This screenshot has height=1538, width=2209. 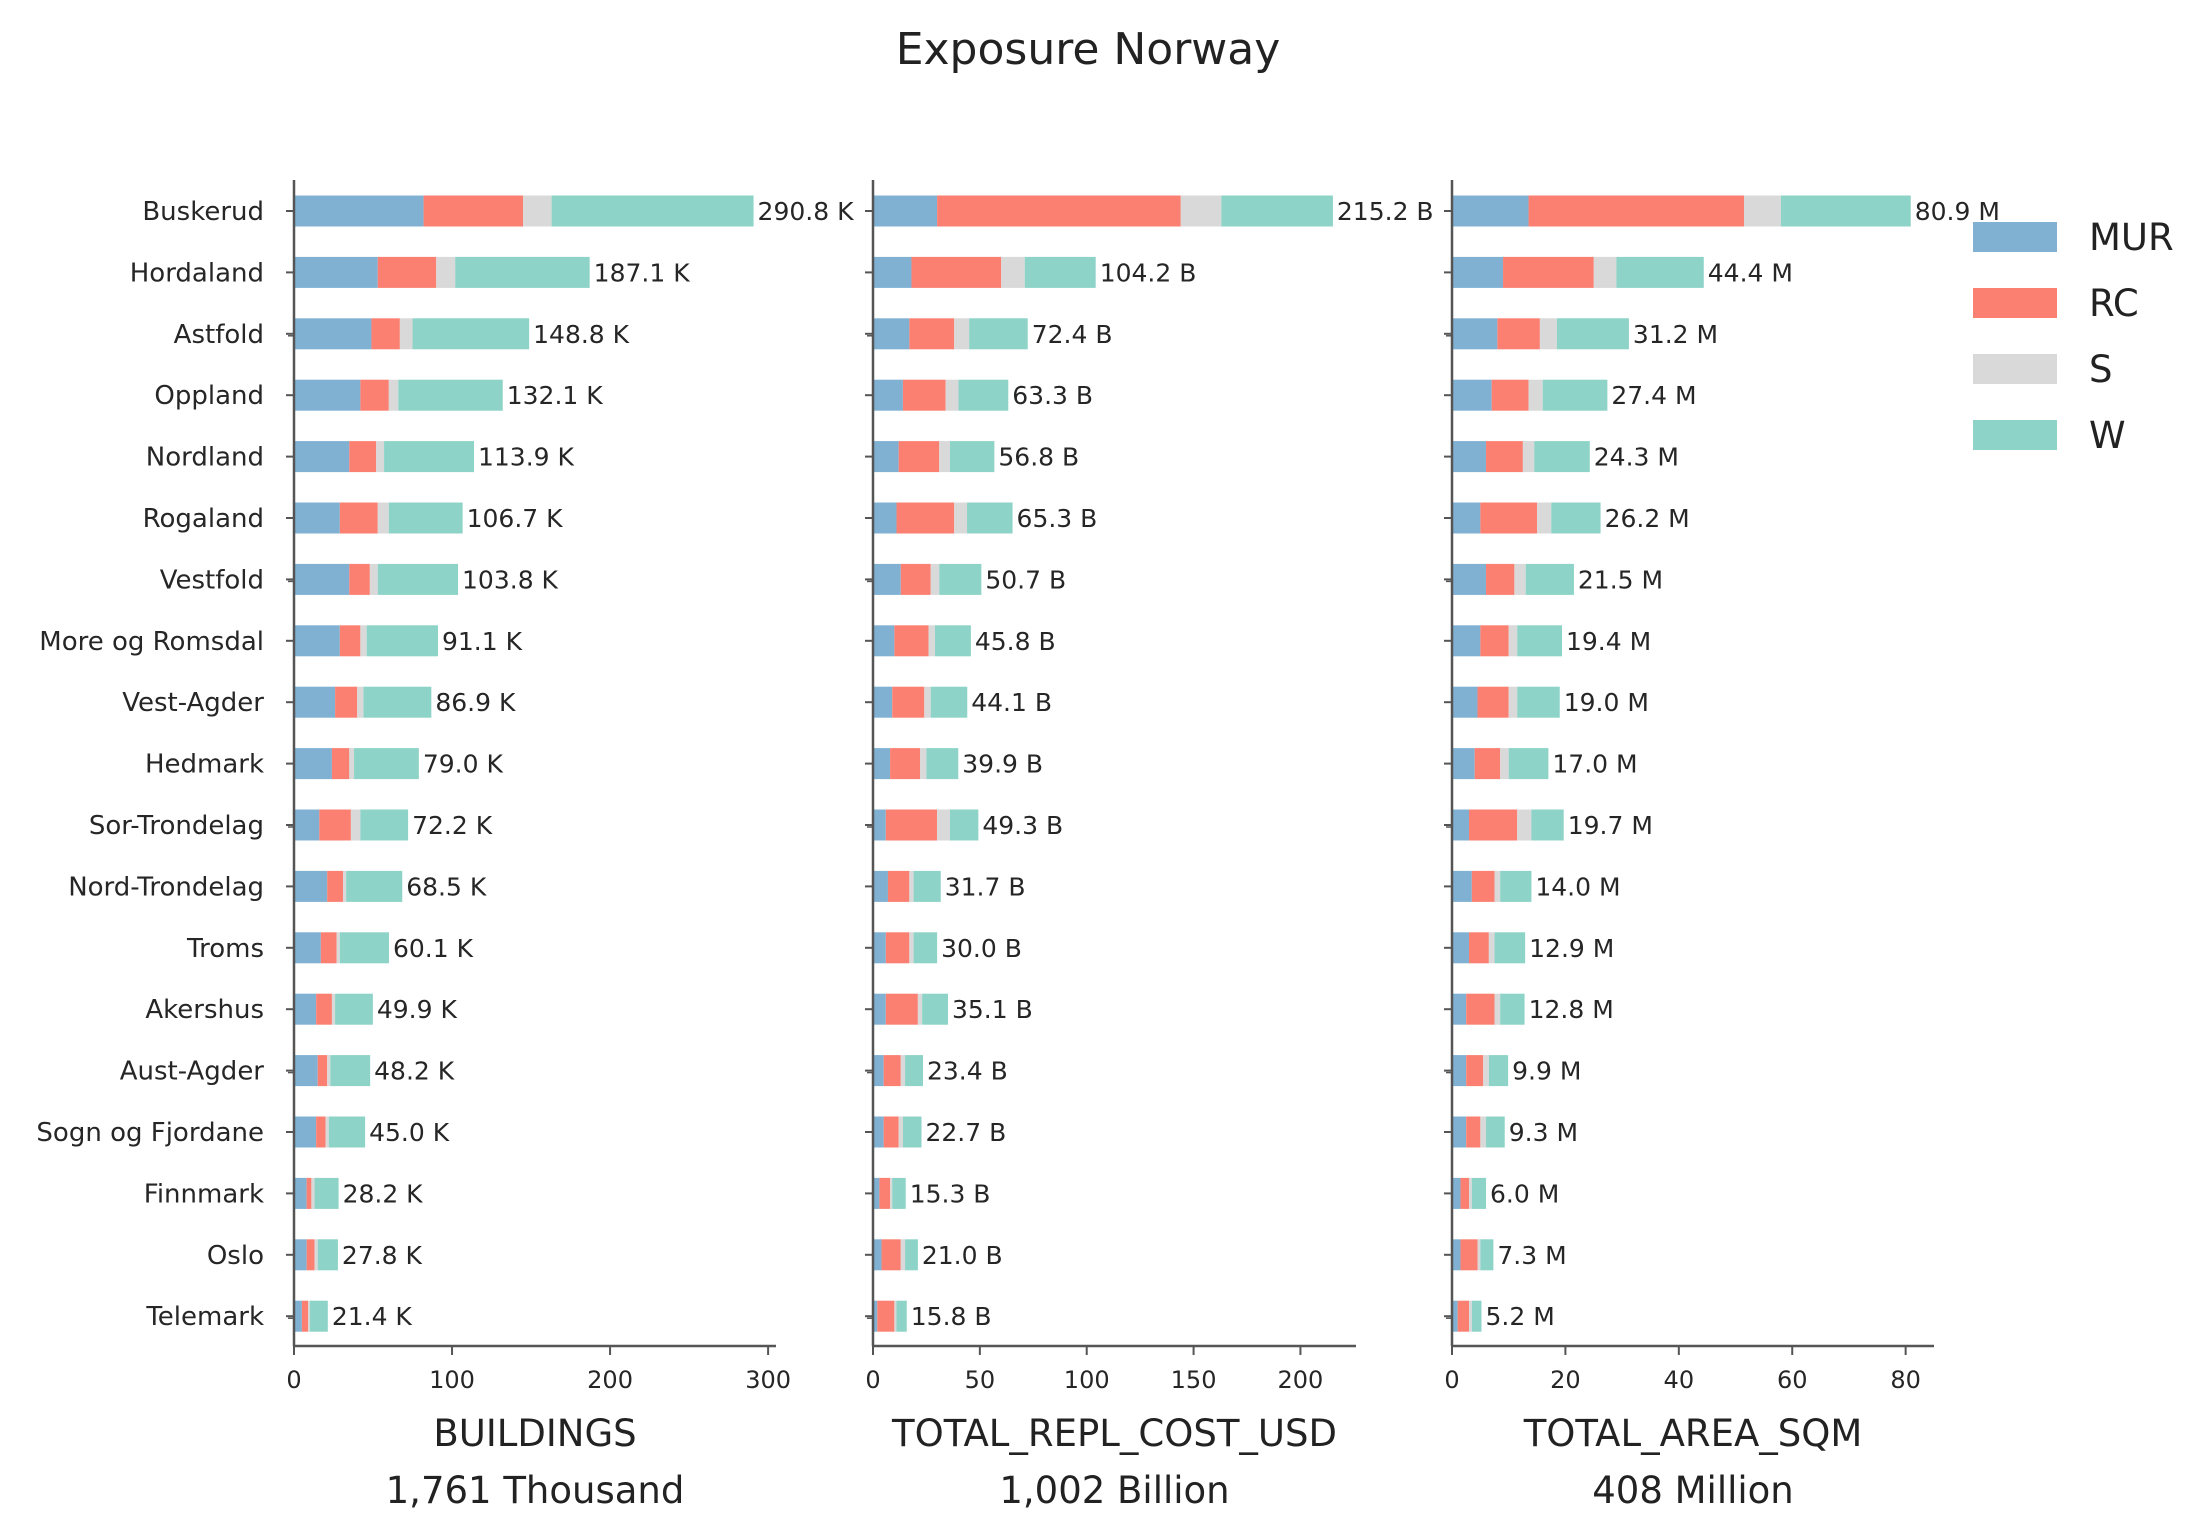 What do you see at coordinates (944, 457) in the screenshot?
I see `bar-nordland-s` at bounding box center [944, 457].